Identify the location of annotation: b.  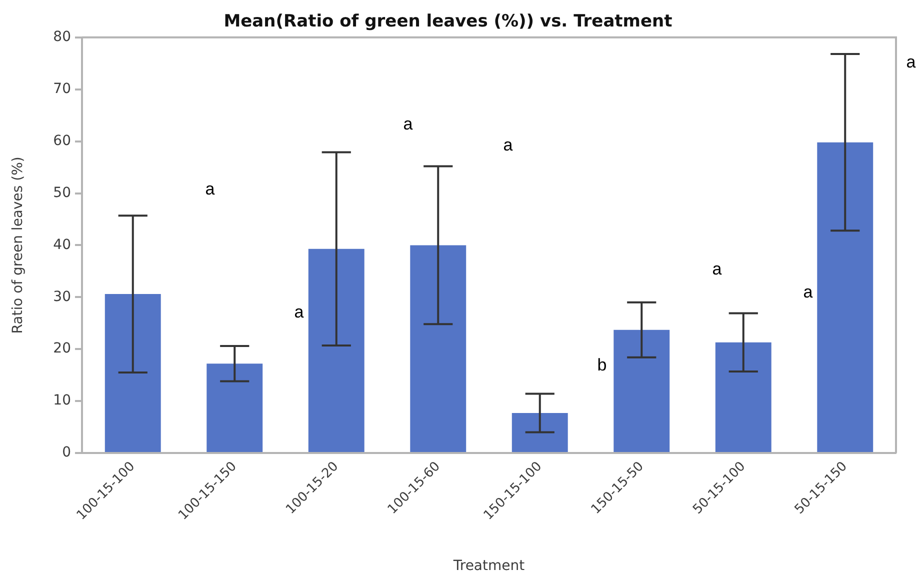
(602, 365).